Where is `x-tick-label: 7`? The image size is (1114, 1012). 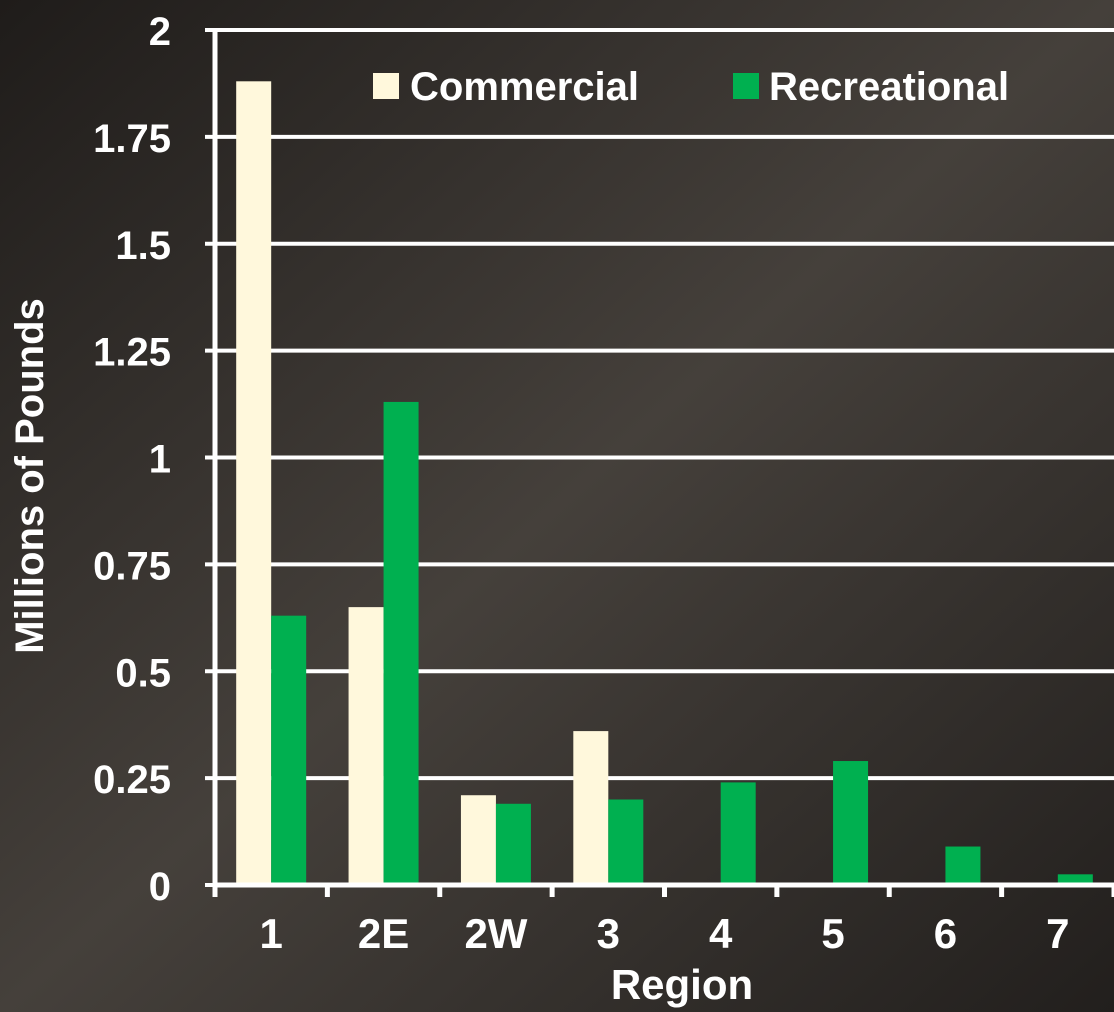 x-tick-label: 7 is located at coordinates (1057, 933).